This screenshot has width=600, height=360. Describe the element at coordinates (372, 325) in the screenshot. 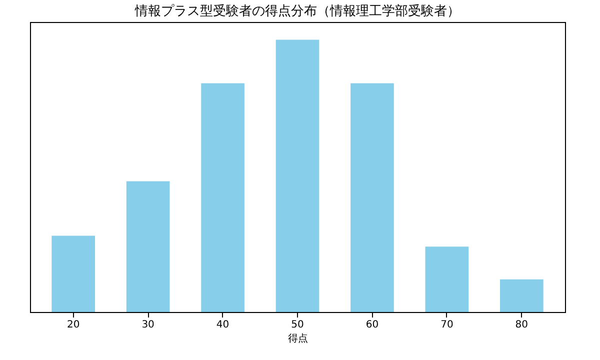

I see `x-tick-label: 60` at that location.